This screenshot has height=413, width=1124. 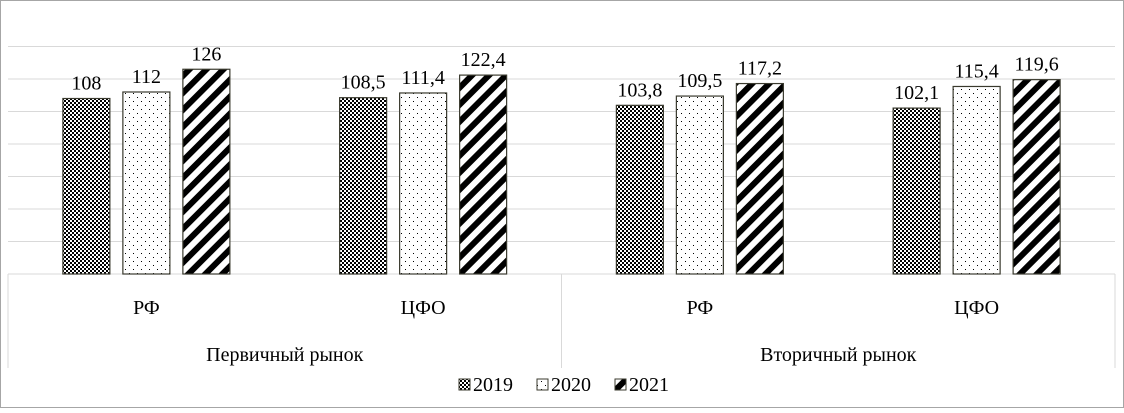 I want to click on legend-label: 2020, so click(x=571, y=385).